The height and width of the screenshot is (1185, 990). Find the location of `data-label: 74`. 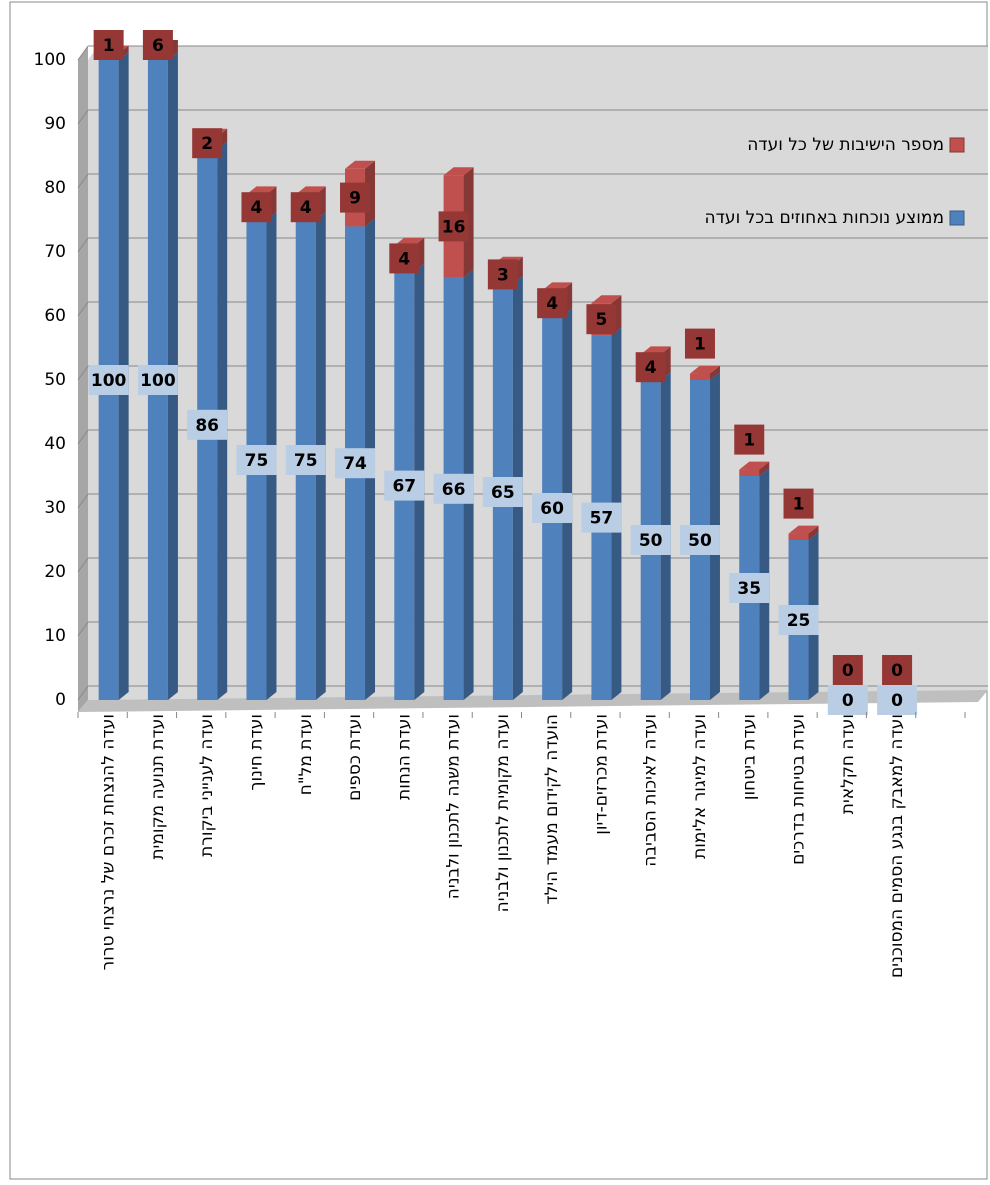

data-label: 74 is located at coordinates (355, 464).